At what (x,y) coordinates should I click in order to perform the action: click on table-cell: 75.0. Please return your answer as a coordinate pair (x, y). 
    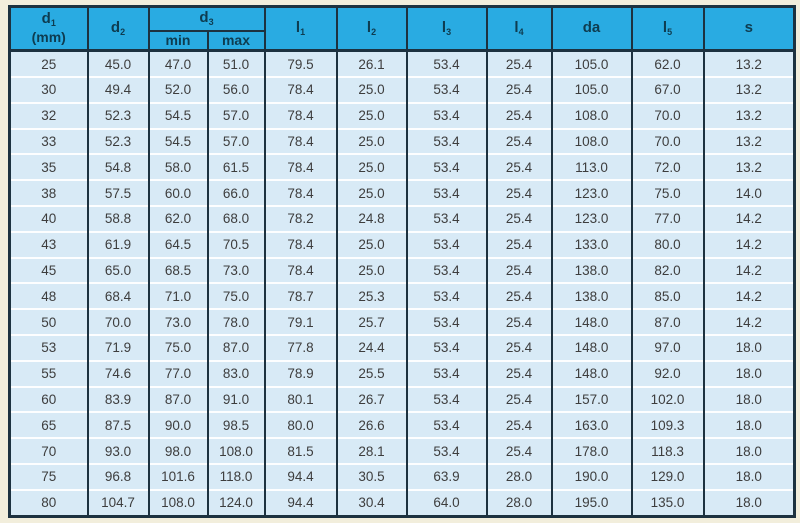
    Looking at the image, I should click on (667, 193).